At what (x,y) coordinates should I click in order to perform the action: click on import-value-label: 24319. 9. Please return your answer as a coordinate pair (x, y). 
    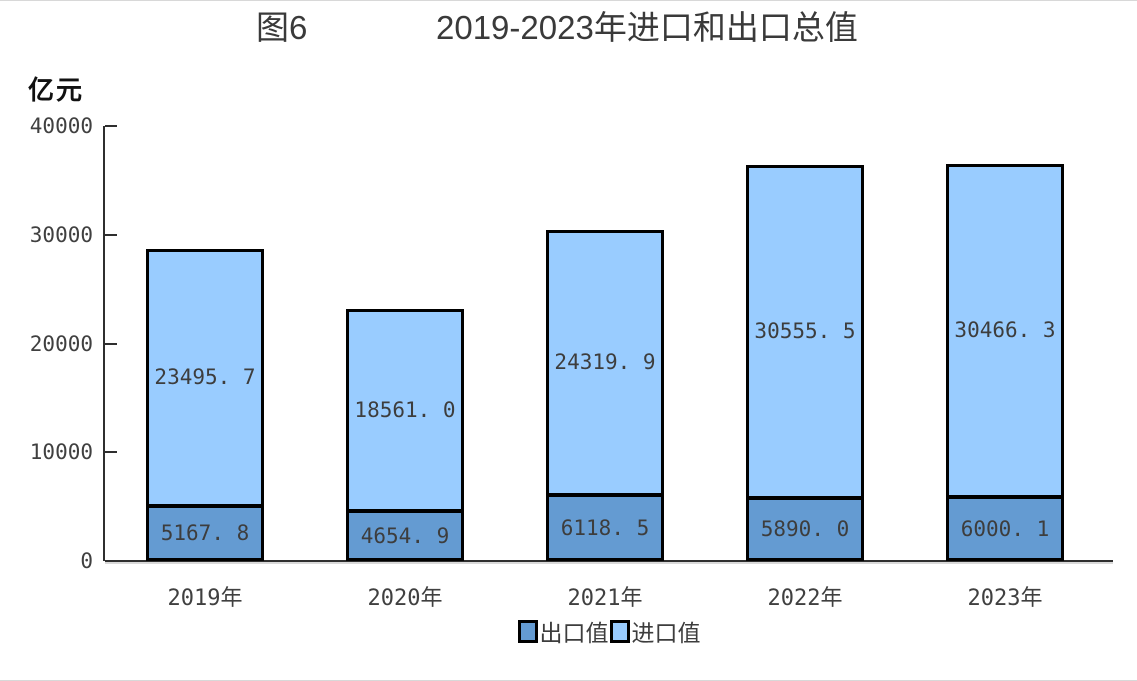
    Looking at the image, I should click on (605, 362).